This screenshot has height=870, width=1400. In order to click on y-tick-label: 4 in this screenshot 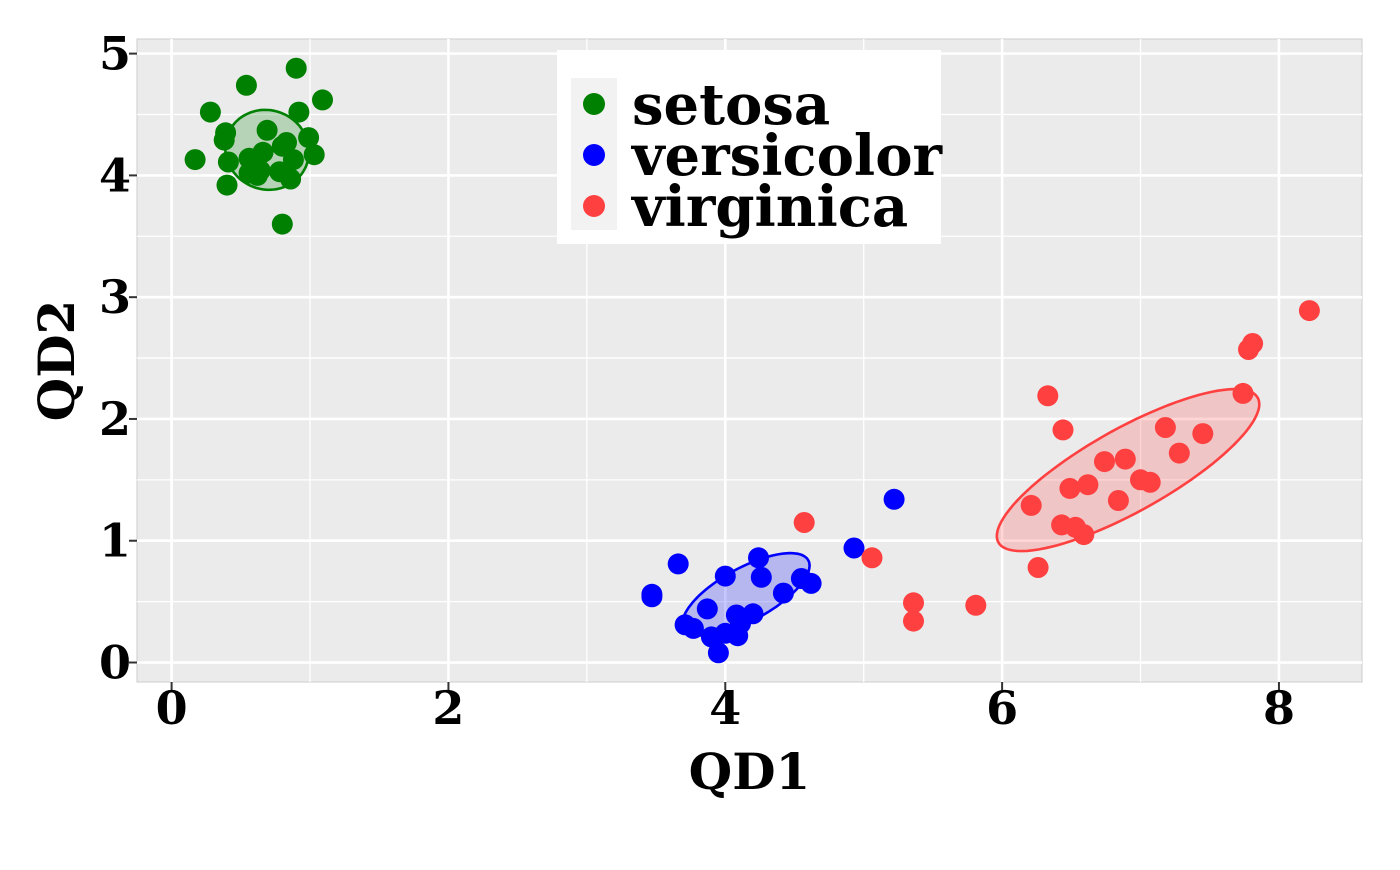, I will do `click(115, 175)`.